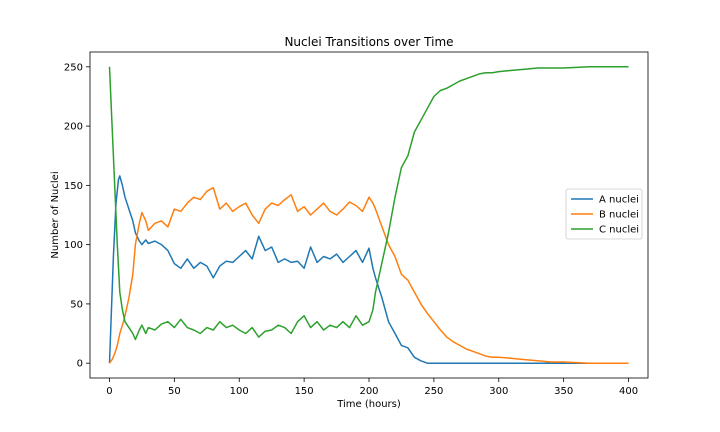  Describe the element at coordinates (628, 391) in the screenshot. I see `x-tick-label: 400` at that location.